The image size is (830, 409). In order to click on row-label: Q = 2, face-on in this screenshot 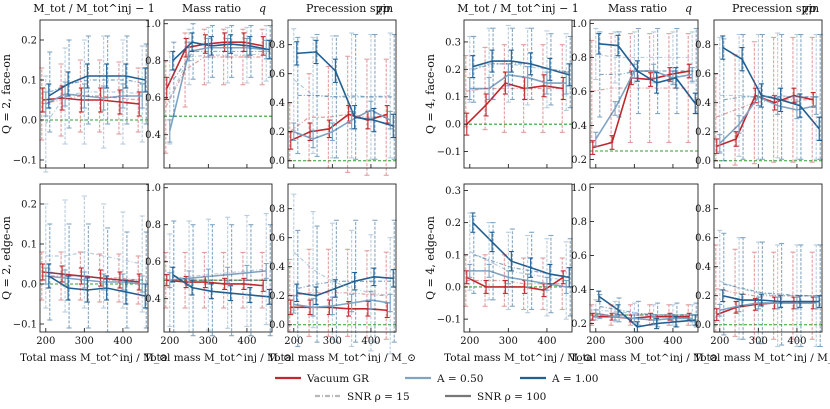, I will do `click(6, 94)`.